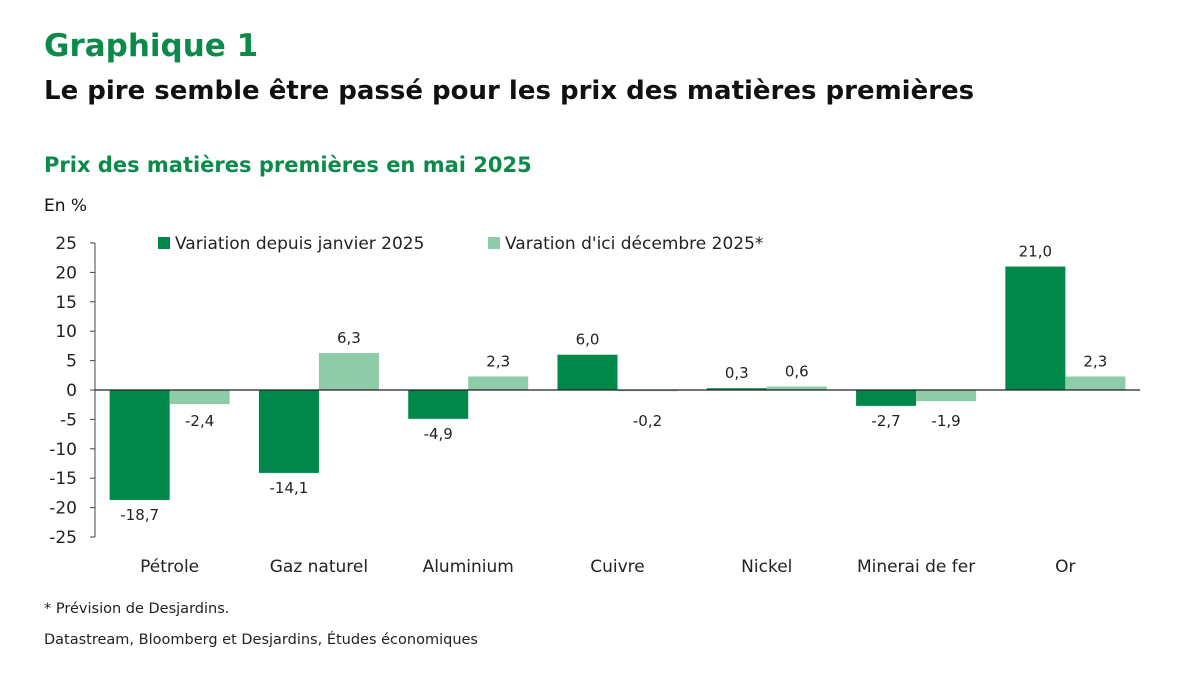 This screenshot has width=1200, height=675. I want to click on x-category-label: Nickel, so click(766, 567).